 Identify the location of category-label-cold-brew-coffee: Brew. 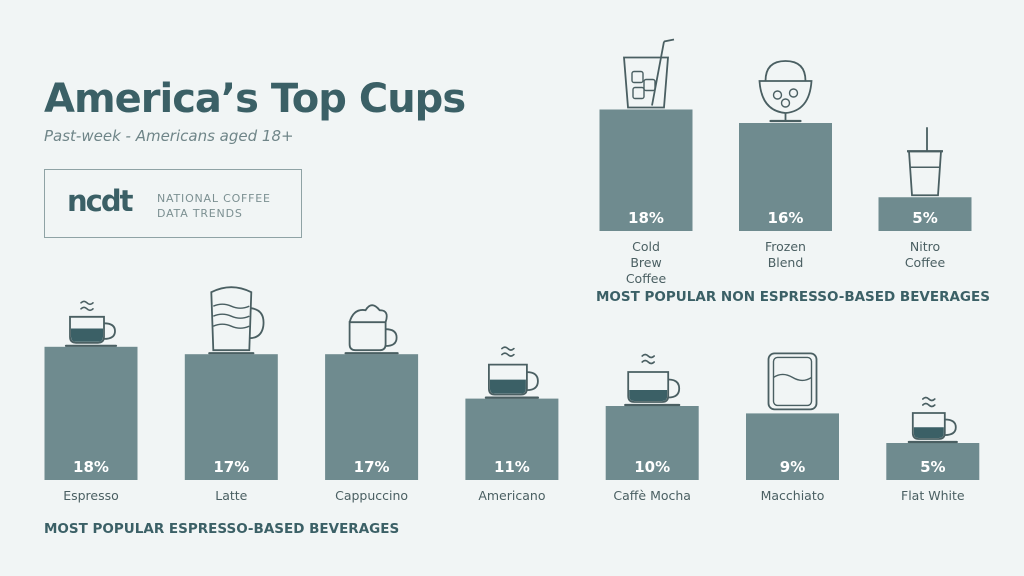
(645, 262).